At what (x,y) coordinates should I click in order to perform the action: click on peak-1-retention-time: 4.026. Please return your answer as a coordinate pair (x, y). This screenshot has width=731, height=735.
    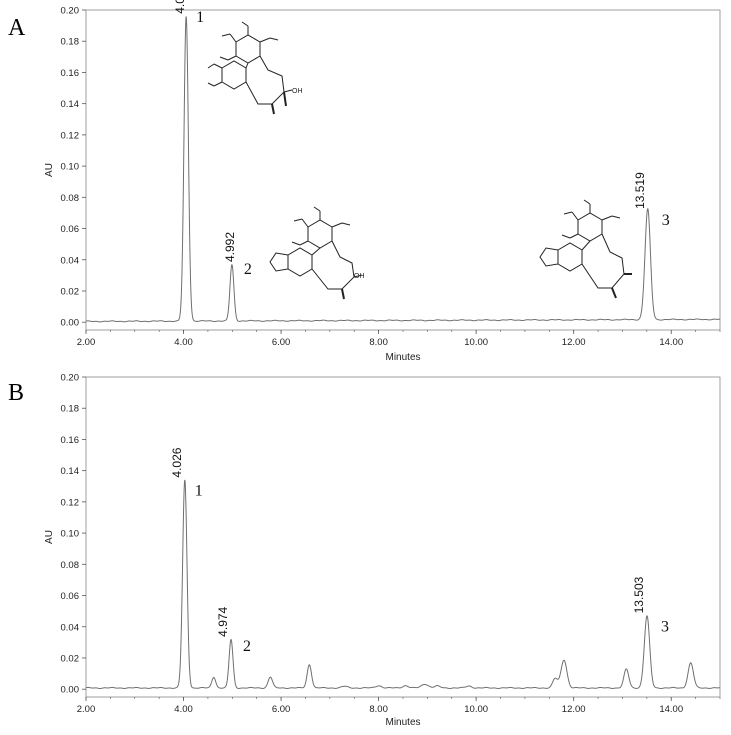
    Looking at the image, I should click on (177, 462).